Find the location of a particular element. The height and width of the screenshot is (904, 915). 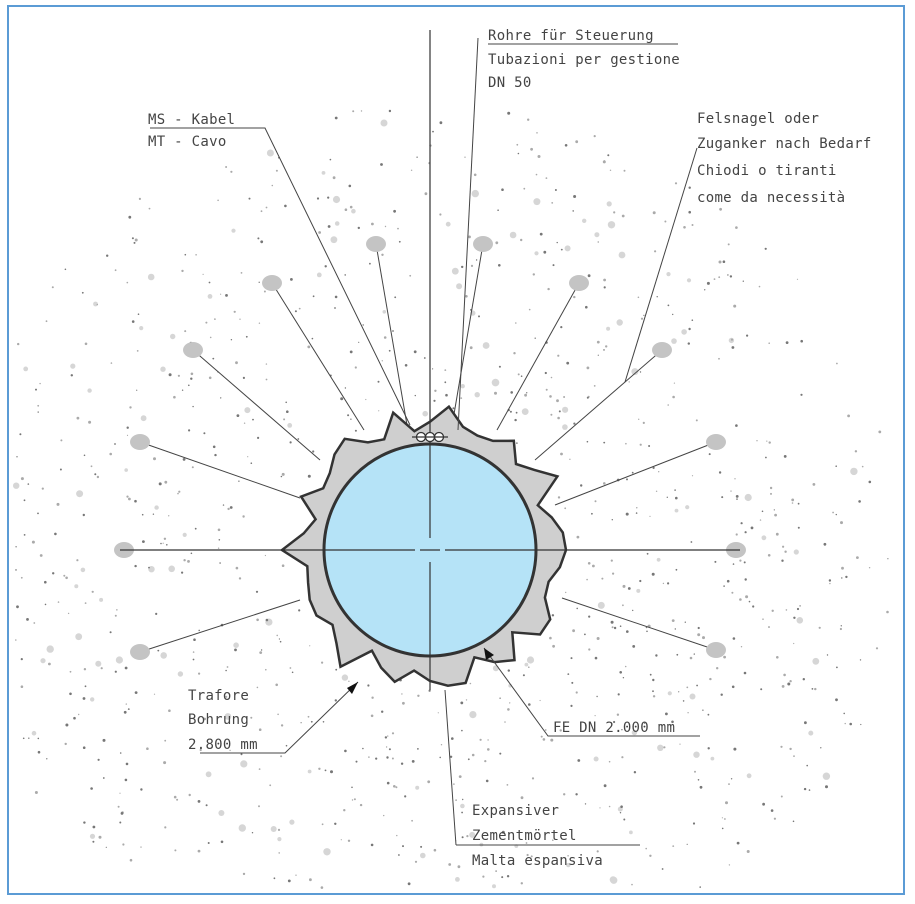

nail-head is located at coordinates (376, 244).